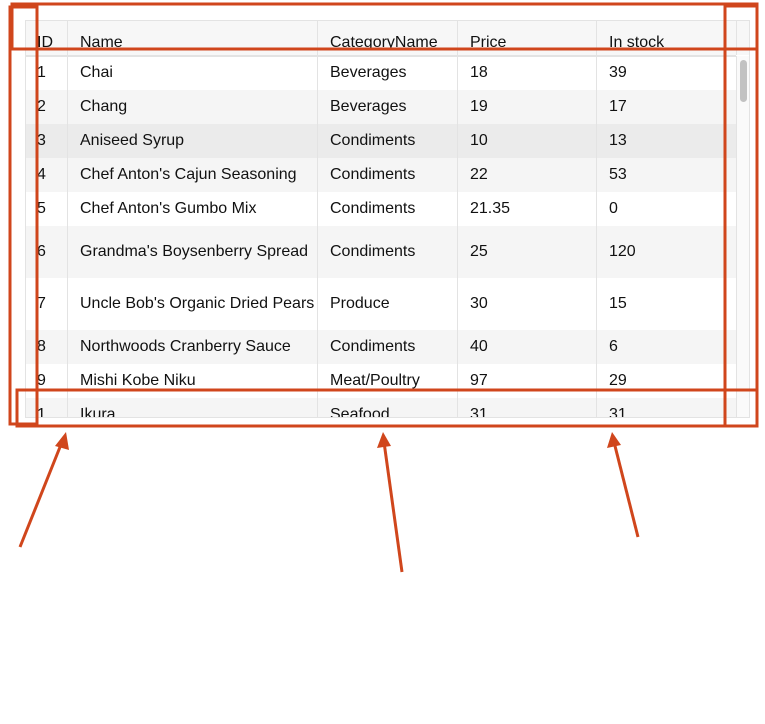  Describe the element at coordinates (47, 38) in the screenshot. I see `column-header-id: ID` at that location.